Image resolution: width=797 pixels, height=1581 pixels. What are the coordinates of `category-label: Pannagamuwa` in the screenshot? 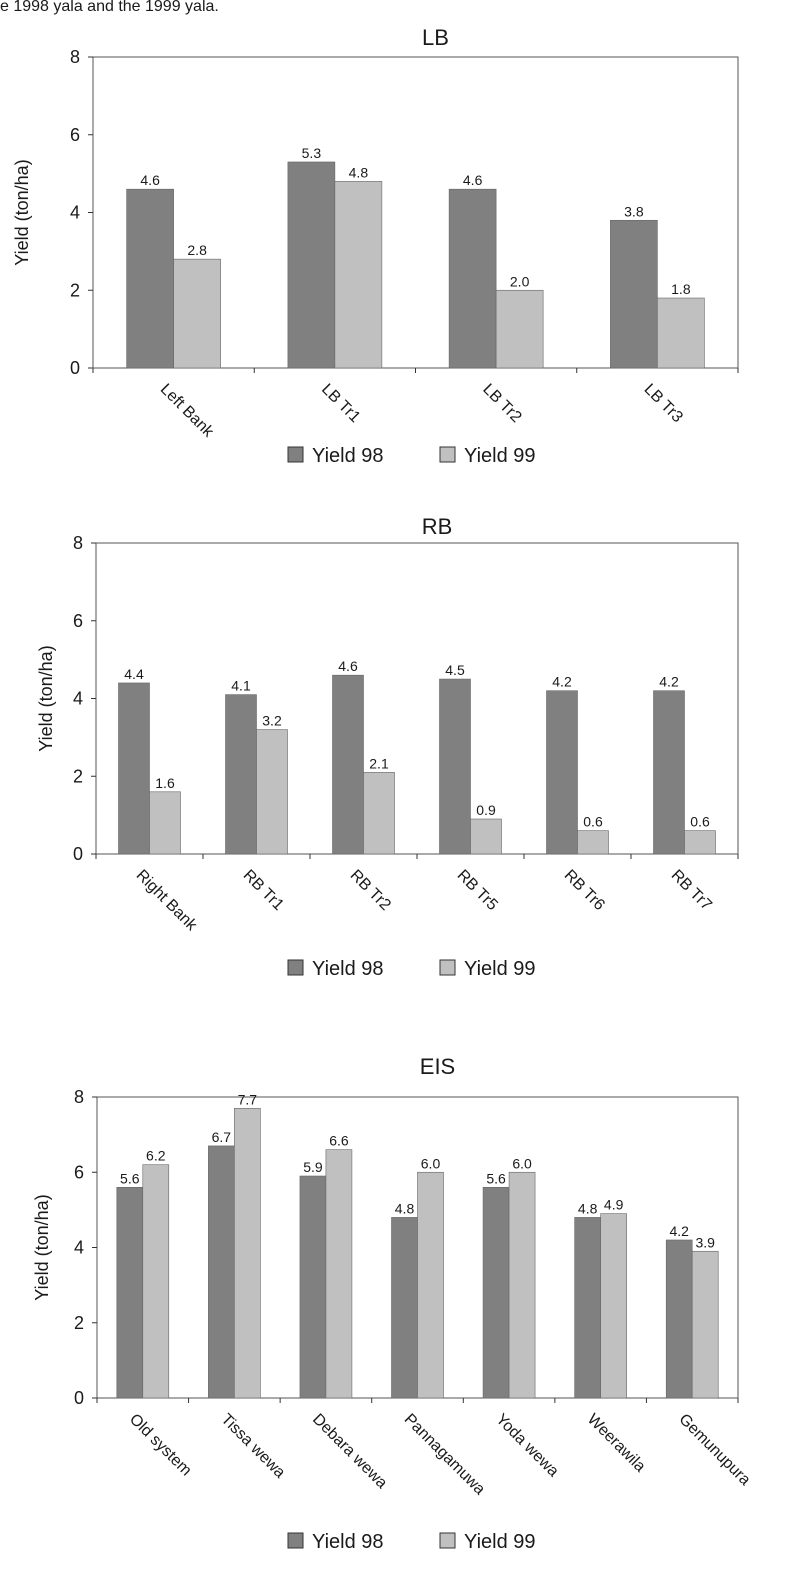 It's located at (445, 1455).